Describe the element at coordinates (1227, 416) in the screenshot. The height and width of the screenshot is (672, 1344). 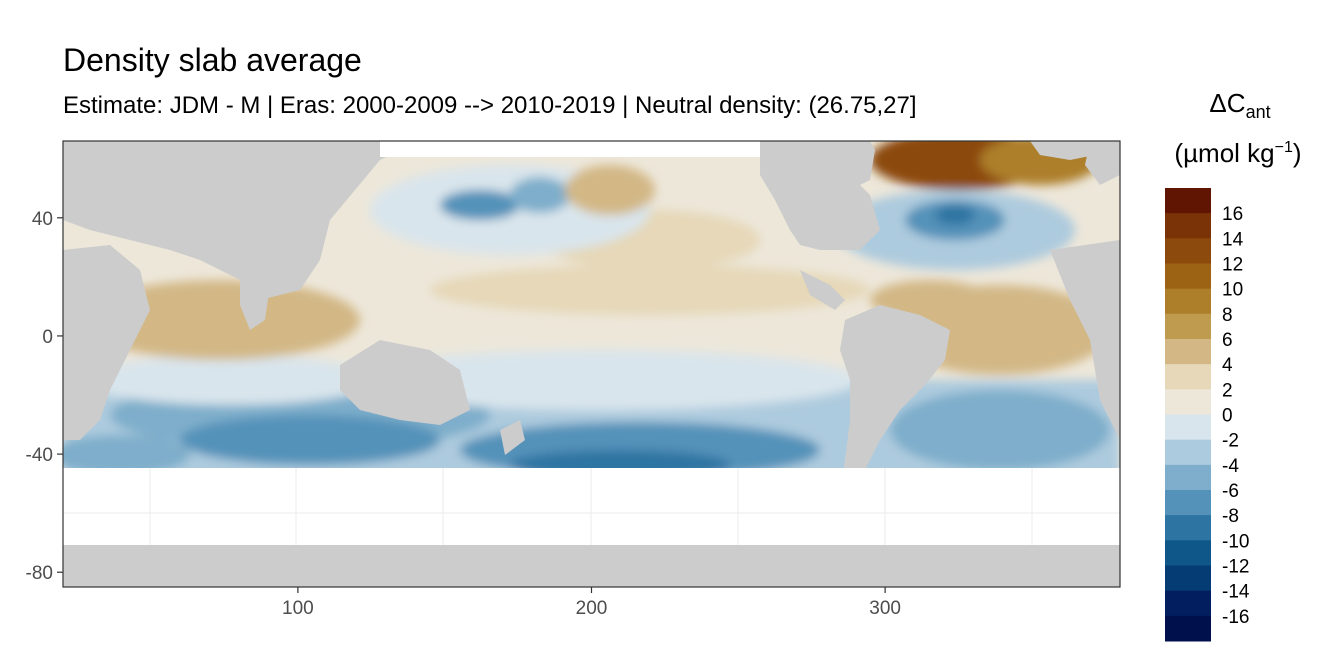
I see `legend-label: 0` at that location.